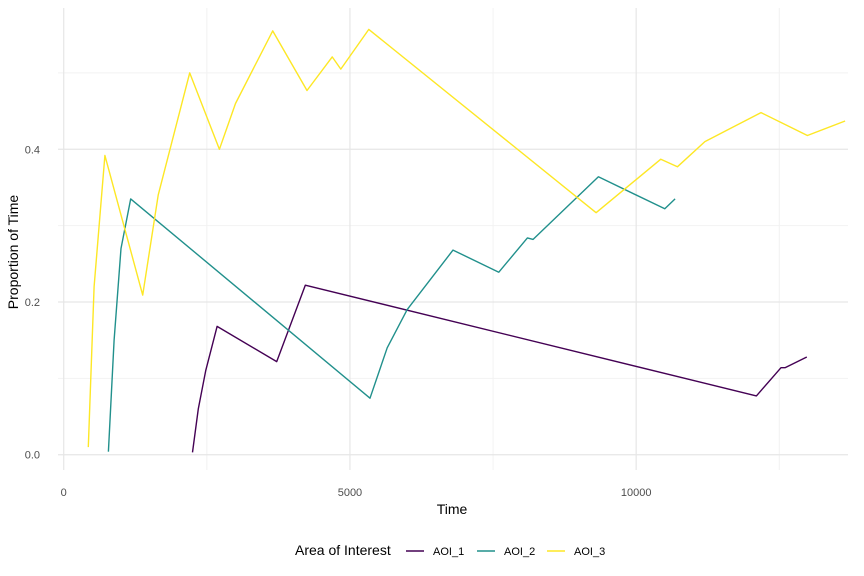 The width and height of the screenshot is (864, 576). Describe the element at coordinates (64, 493) in the screenshot. I see `x-tick-label: 0` at that location.